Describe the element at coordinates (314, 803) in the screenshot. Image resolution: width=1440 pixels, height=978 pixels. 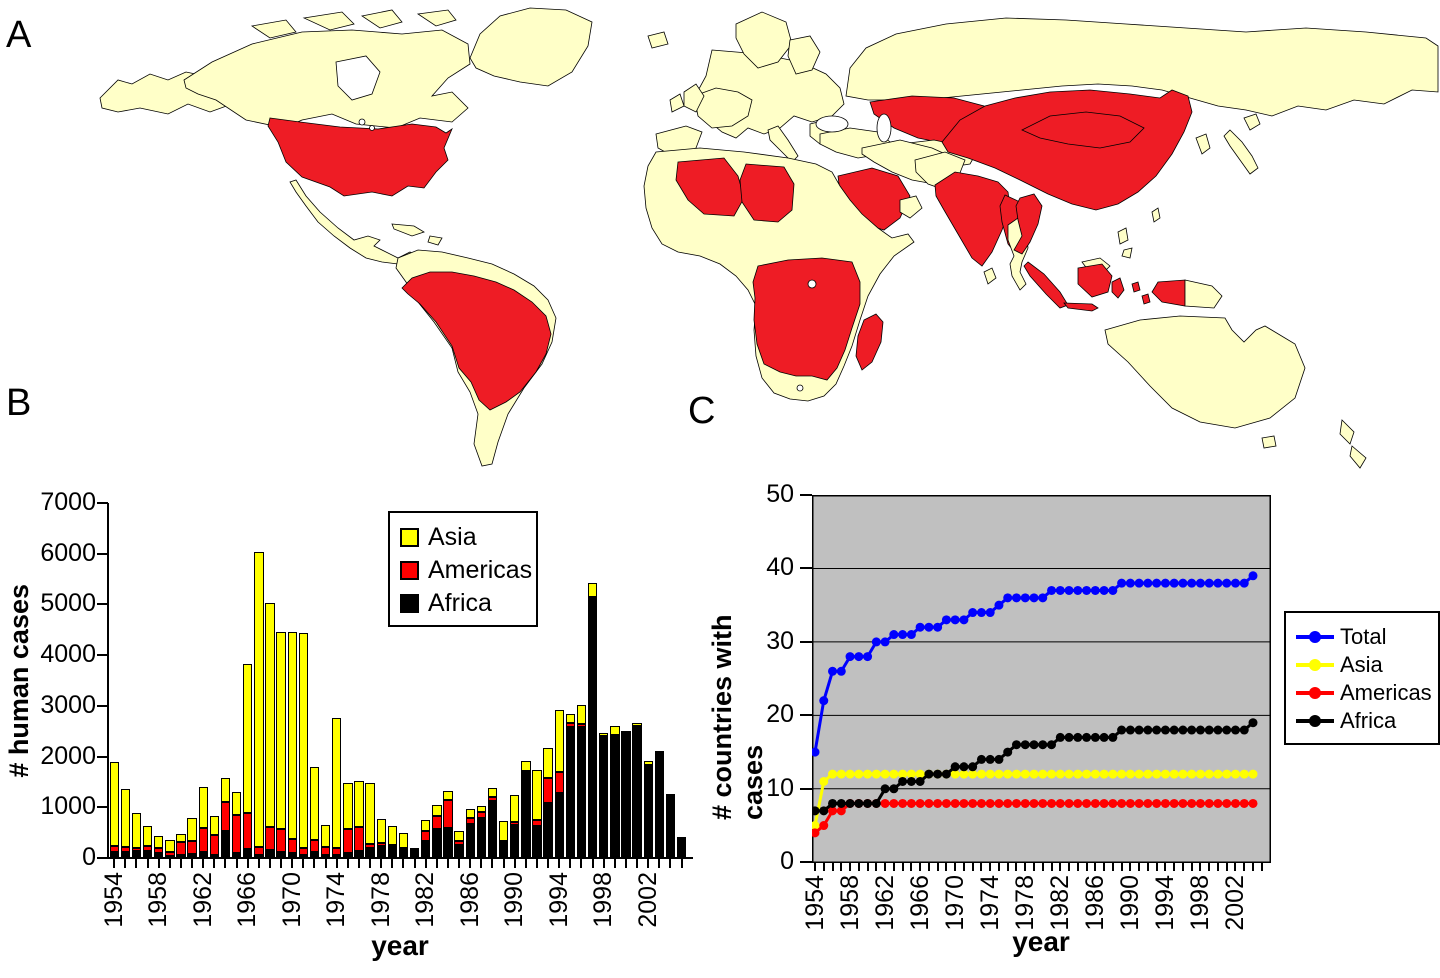
I see `bar-segment-asia` at that location.